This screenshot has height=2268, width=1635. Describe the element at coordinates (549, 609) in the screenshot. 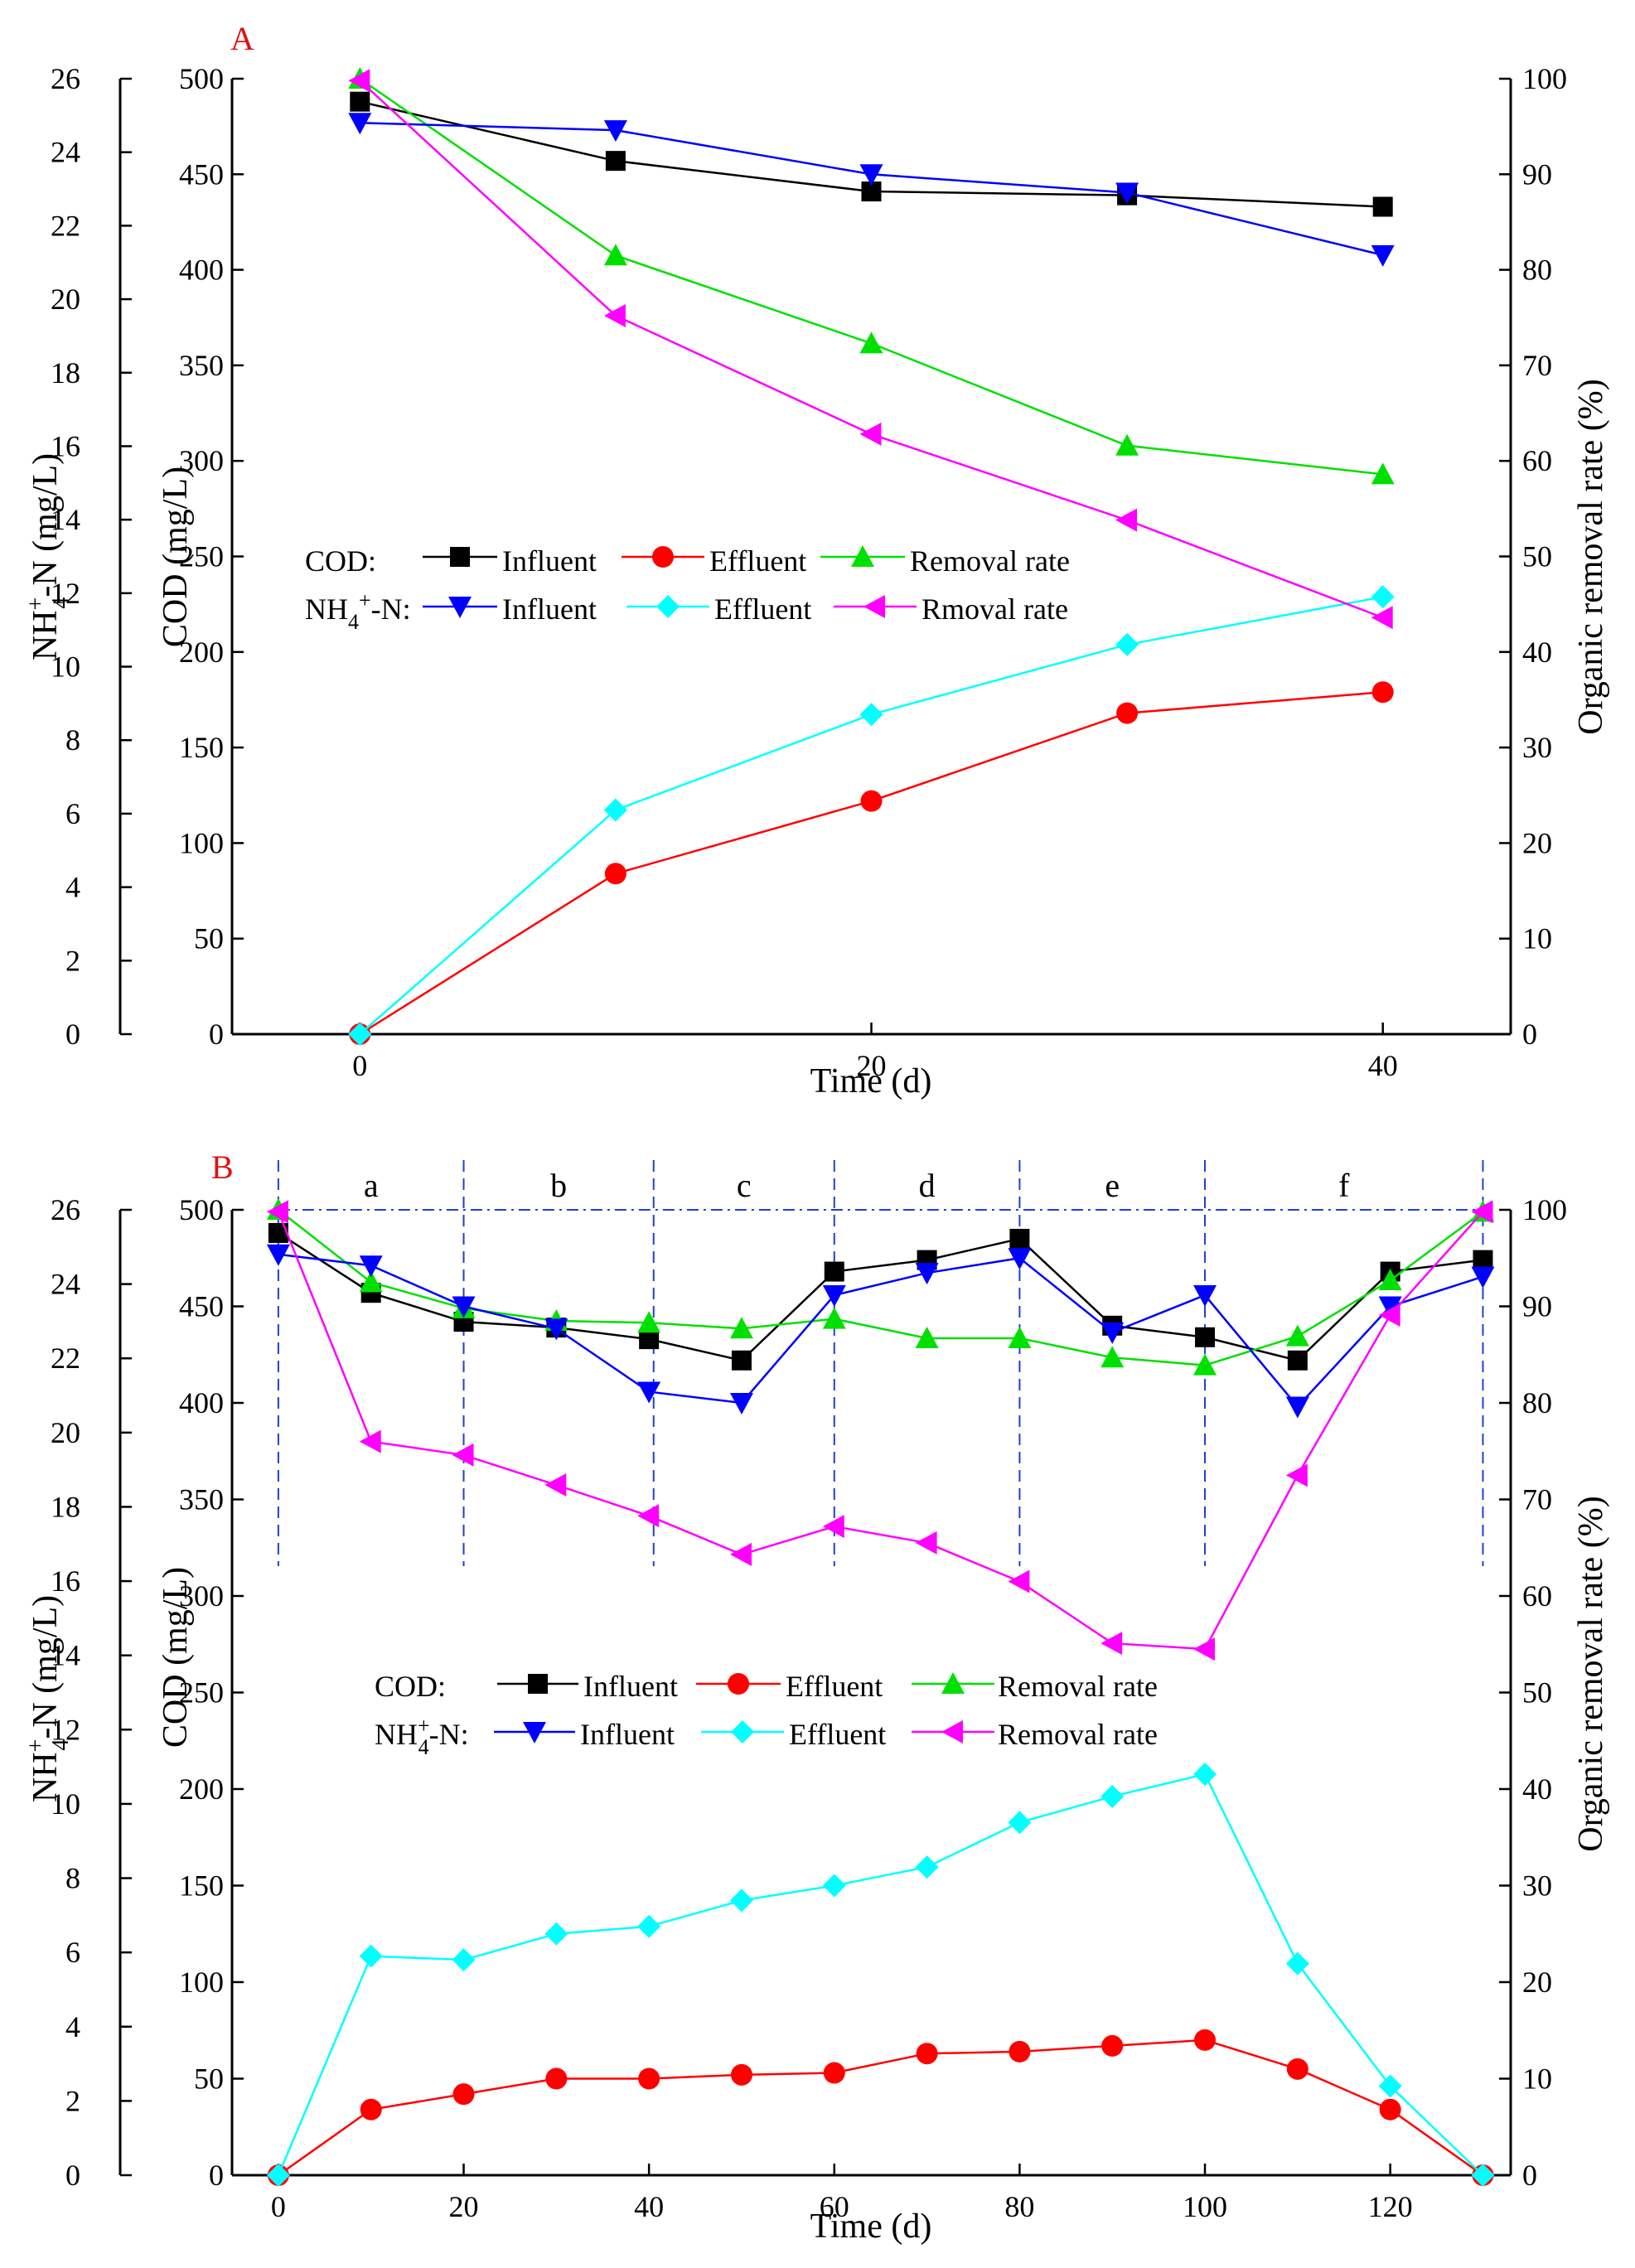

I see `panel-a-legend-label-nh4-influent: Influent` at that location.